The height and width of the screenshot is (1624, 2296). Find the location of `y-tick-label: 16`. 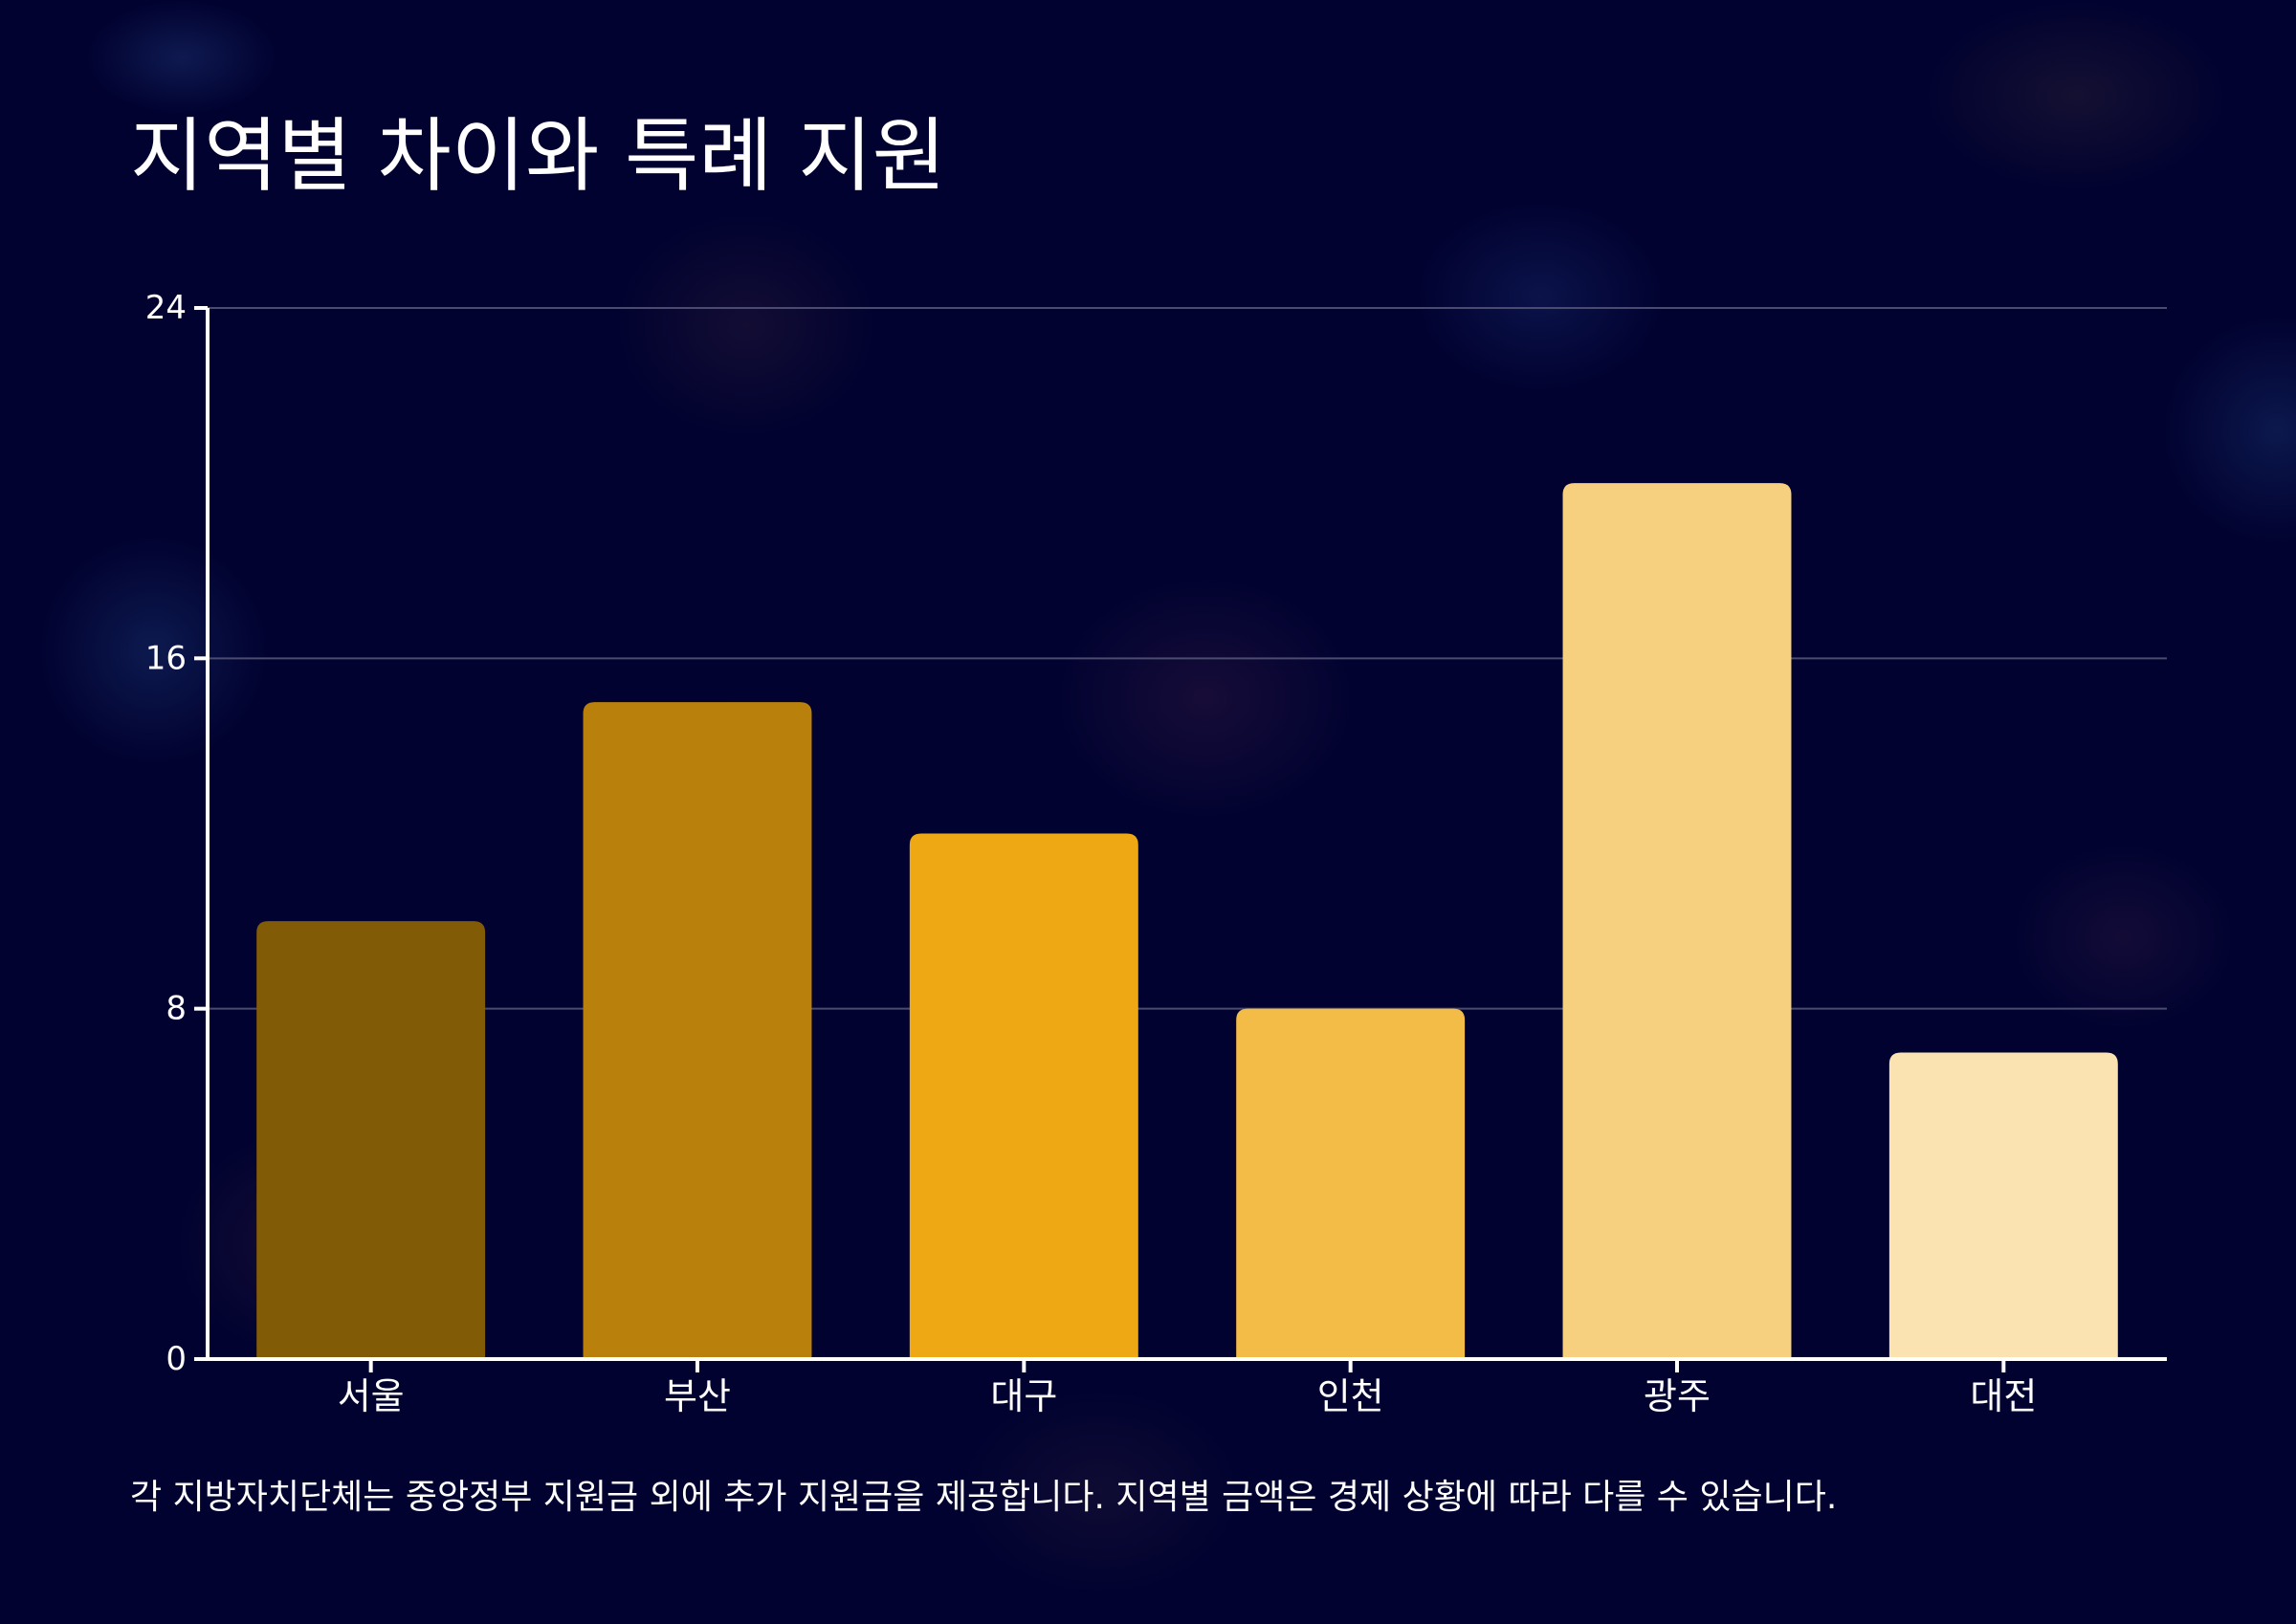

y-tick-label: 16 is located at coordinates (166, 658).